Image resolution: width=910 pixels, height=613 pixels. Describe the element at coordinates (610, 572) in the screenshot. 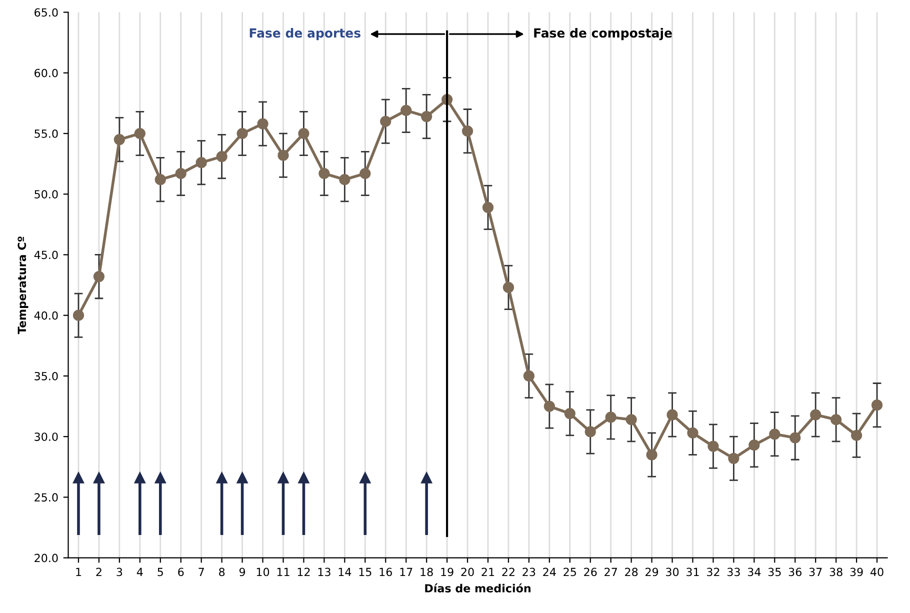

I see `x-tick-label: 27` at that location.